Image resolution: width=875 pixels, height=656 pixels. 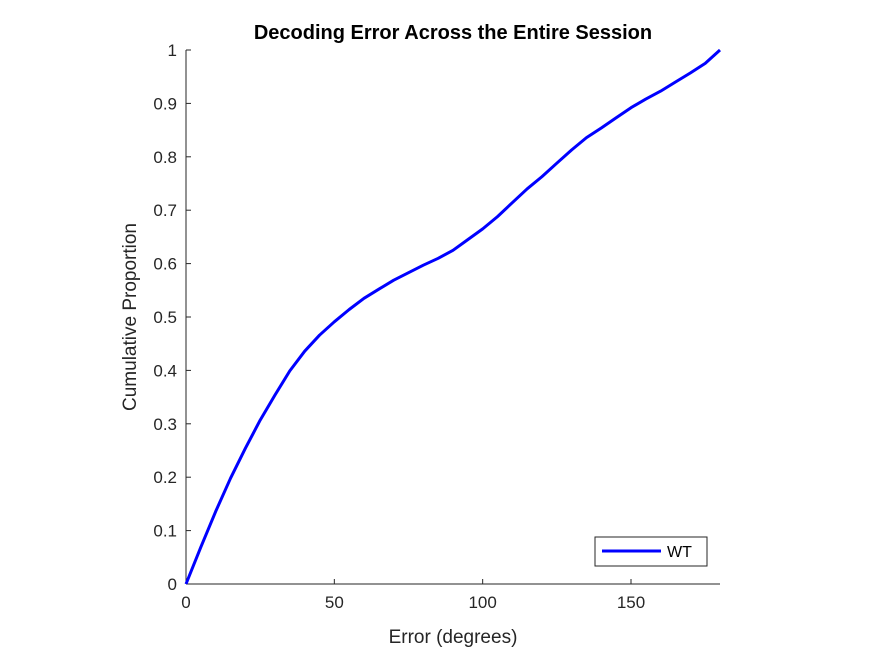 I want to click on x-tick-label: 0, so click(x=185, y=602).